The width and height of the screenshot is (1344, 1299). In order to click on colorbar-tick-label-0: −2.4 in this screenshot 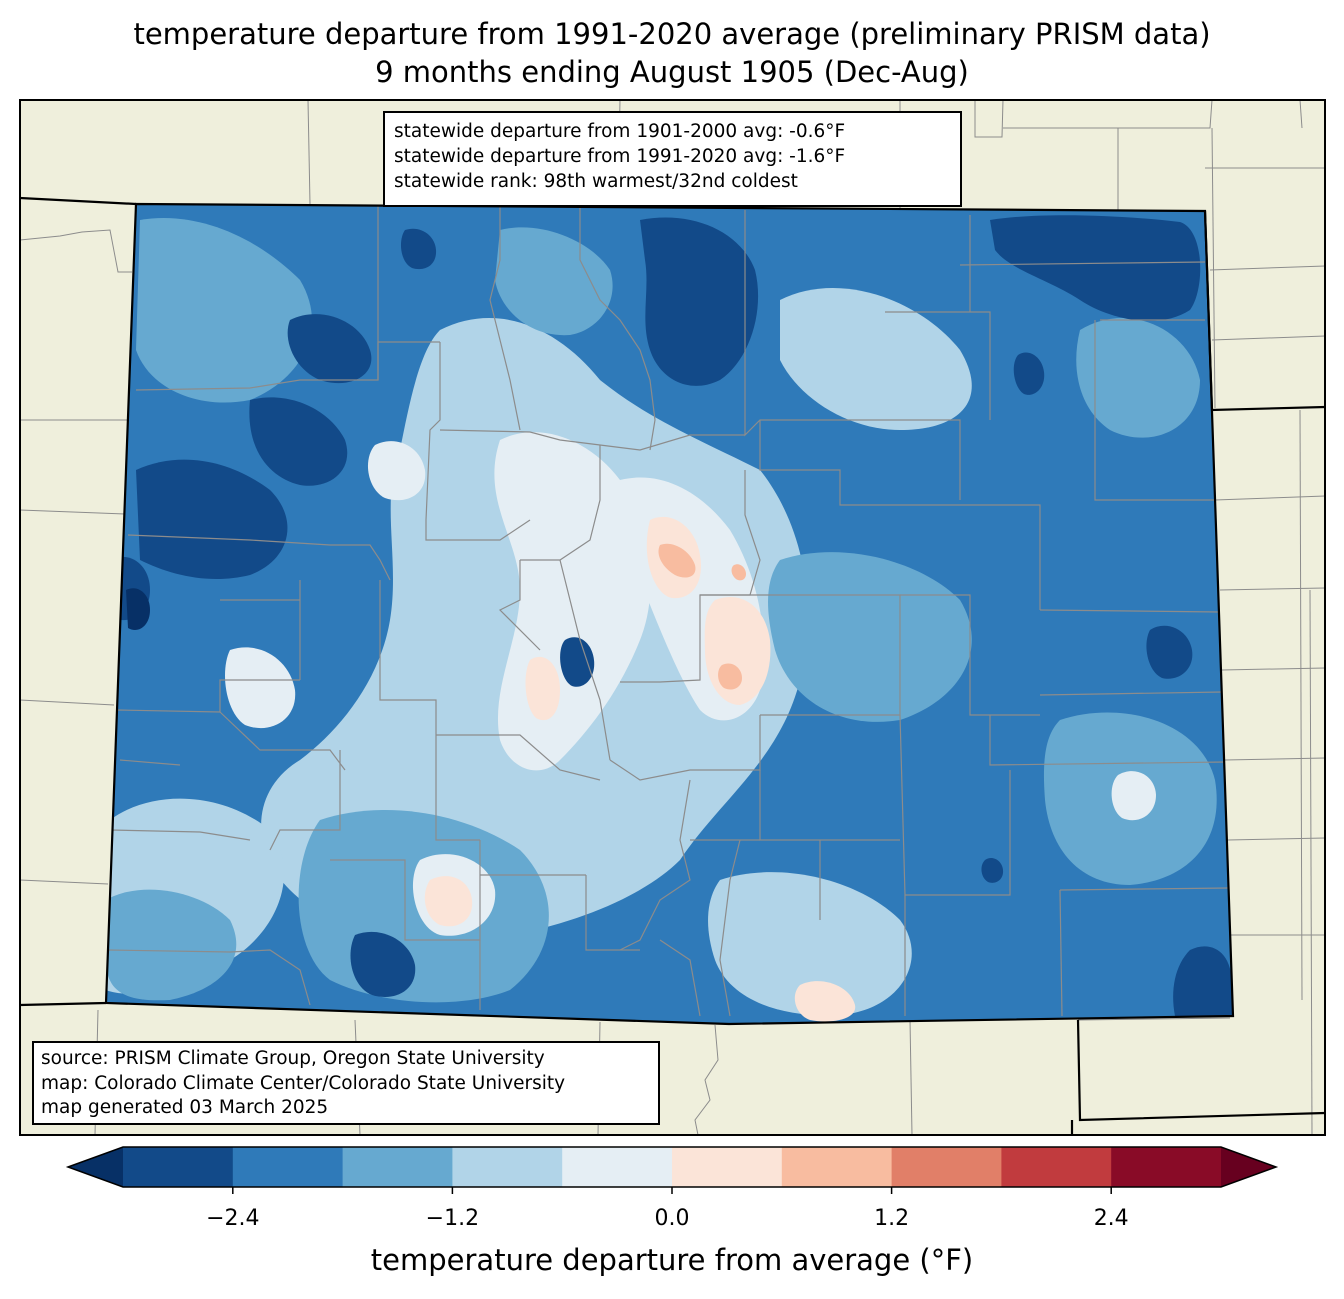, I will do `click(233, 1218)`.